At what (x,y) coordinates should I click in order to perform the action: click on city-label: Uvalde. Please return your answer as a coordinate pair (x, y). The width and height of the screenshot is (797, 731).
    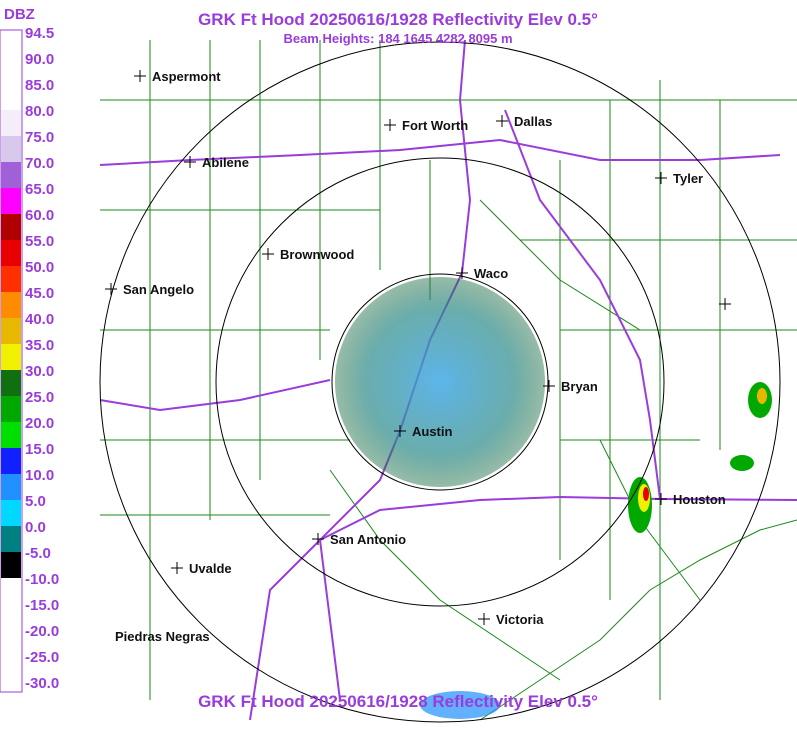
    Looking at the image, I should click on (210, 568).